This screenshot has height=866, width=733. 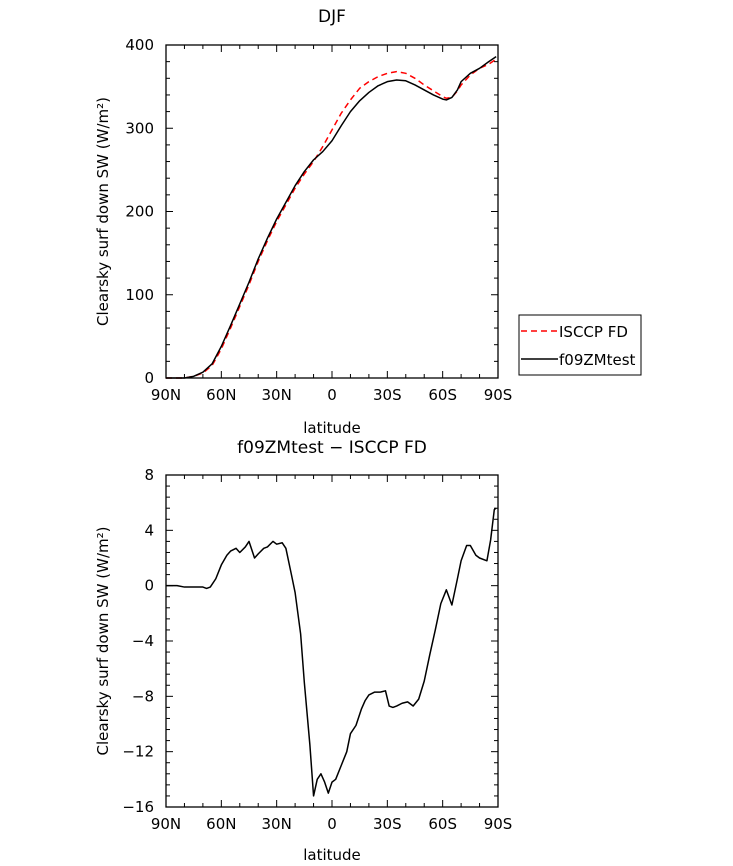 I want to click on bottom-chart-y-axis-label: Clearsky surf down SW (W/m²), so click(x=103, y=641).